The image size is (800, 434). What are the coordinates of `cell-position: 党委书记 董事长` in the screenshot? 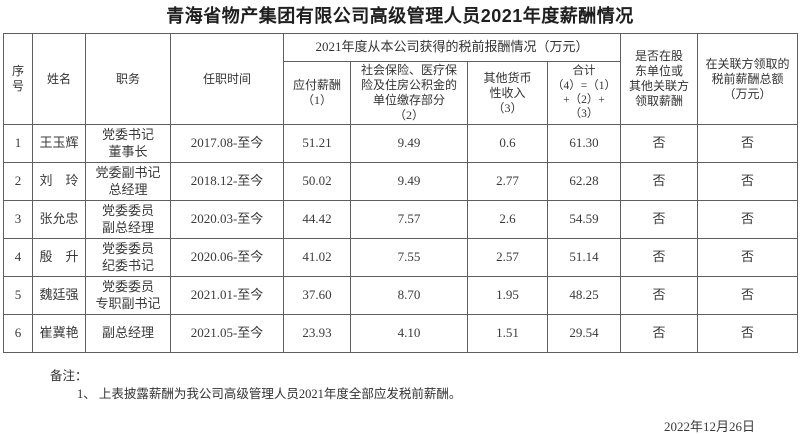 It's located at (128, 143).